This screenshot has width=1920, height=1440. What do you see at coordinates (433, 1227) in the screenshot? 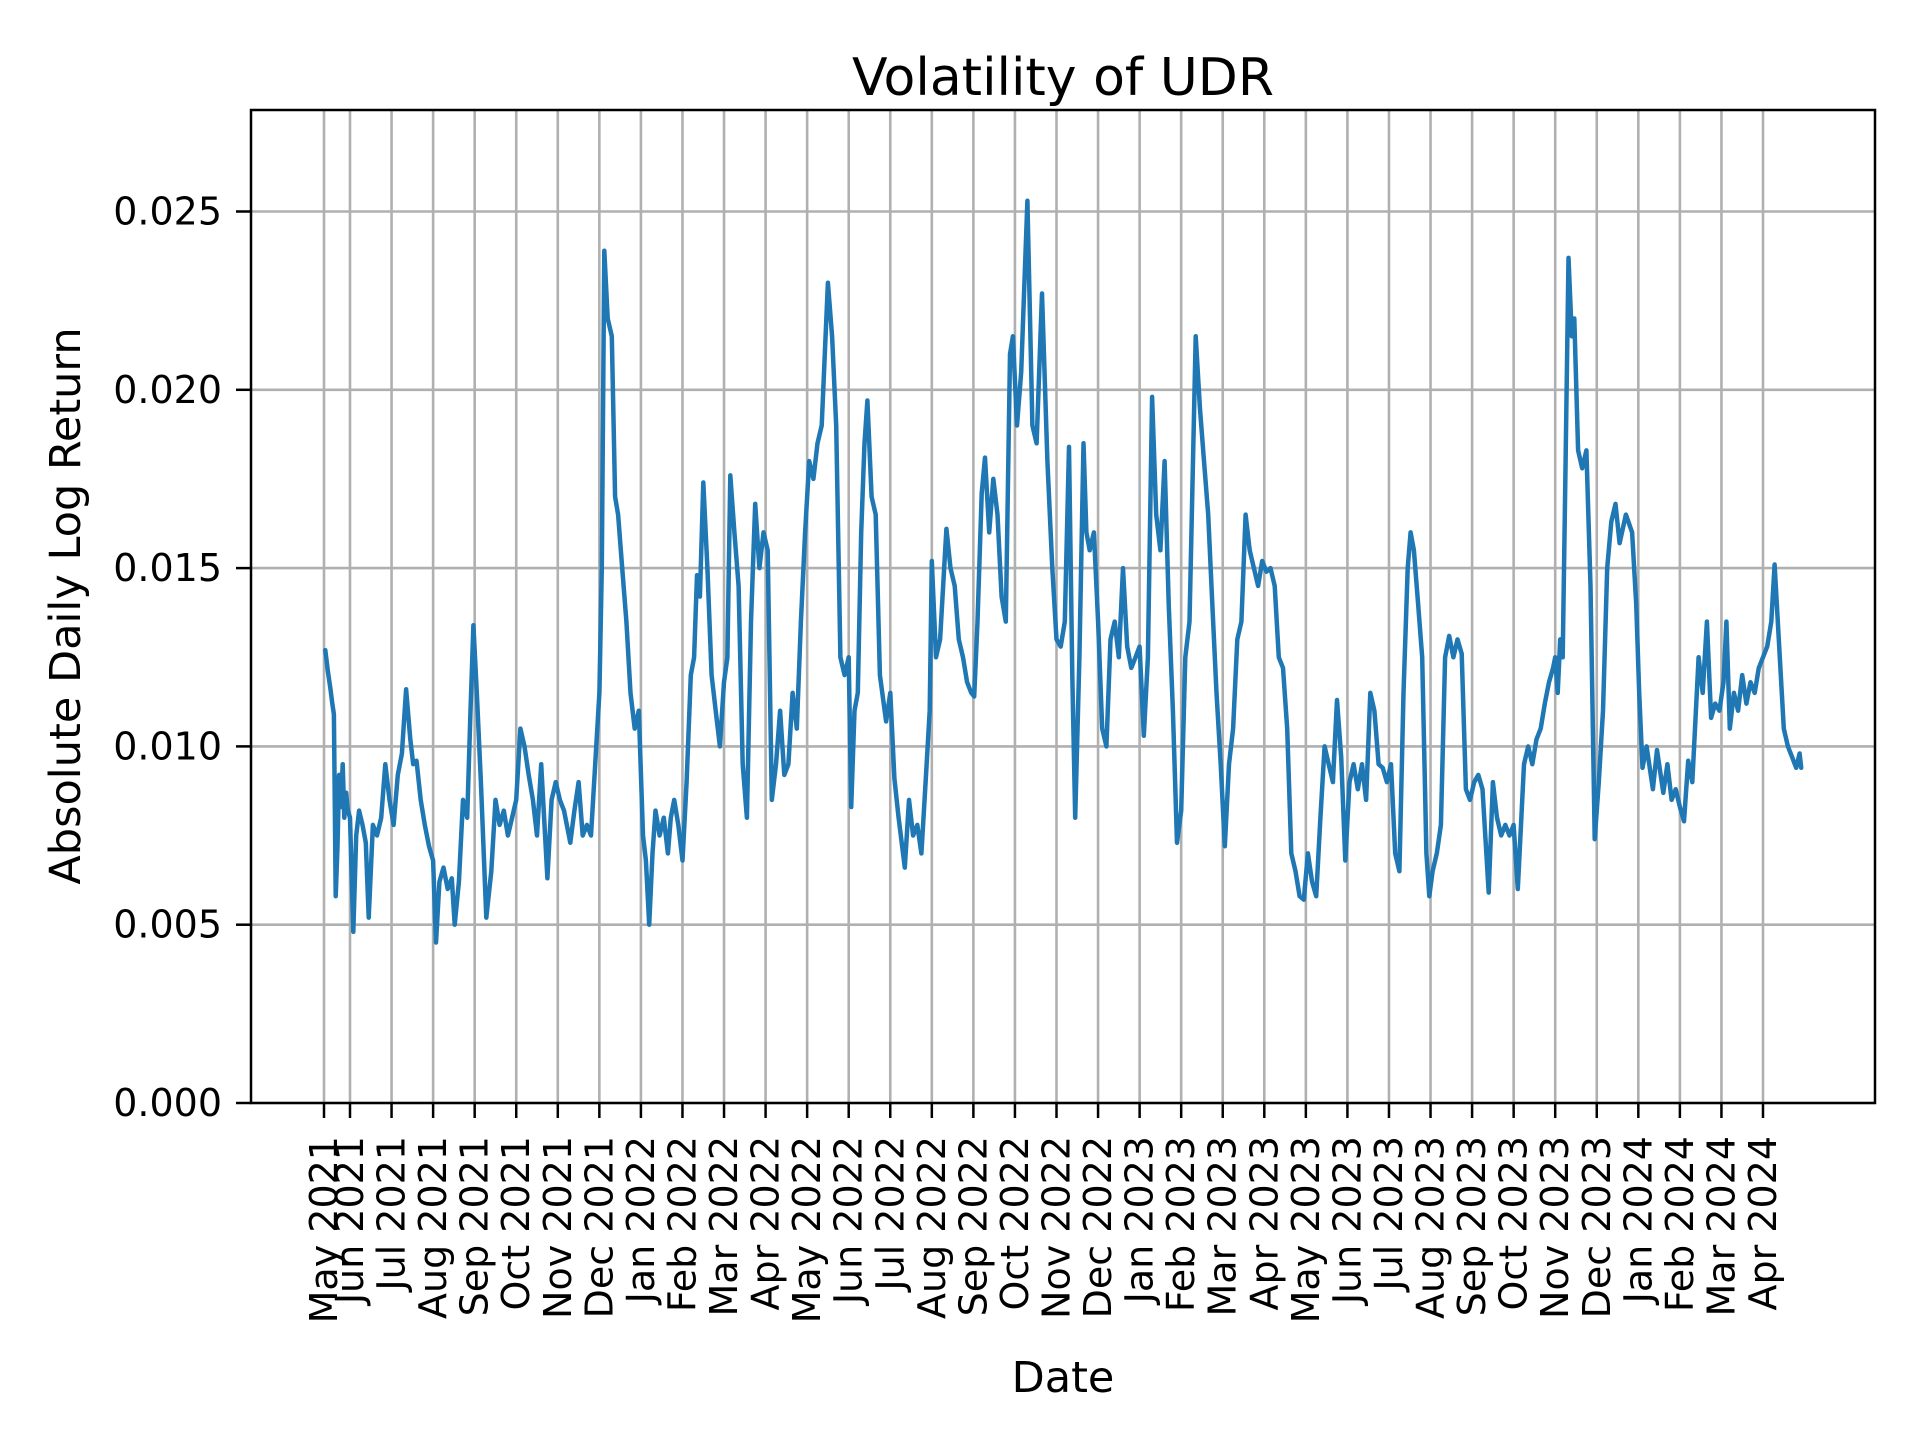
I see `x-tick-label: Aug 2021` at bounding box center [433, 1227].